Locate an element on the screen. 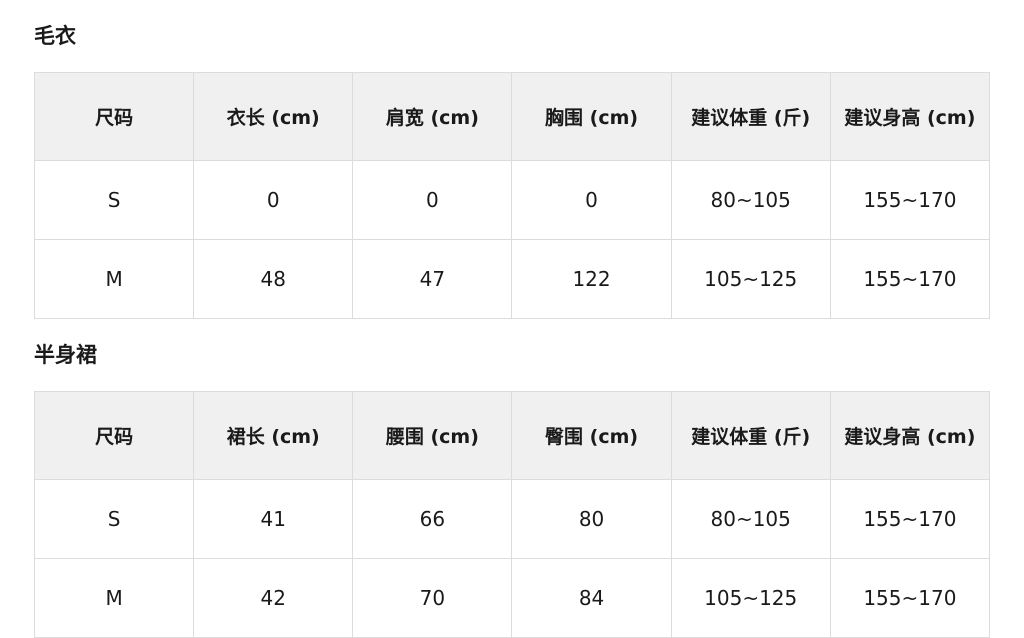 The width and height of the screenshot is (1024, 638). table-header-row: 尺码 裙长 (cm) 腰围 (cm) 臀围 (cm) 建议体重 (斤) 建议身高 (cm) is located at coordinates (512, 435).